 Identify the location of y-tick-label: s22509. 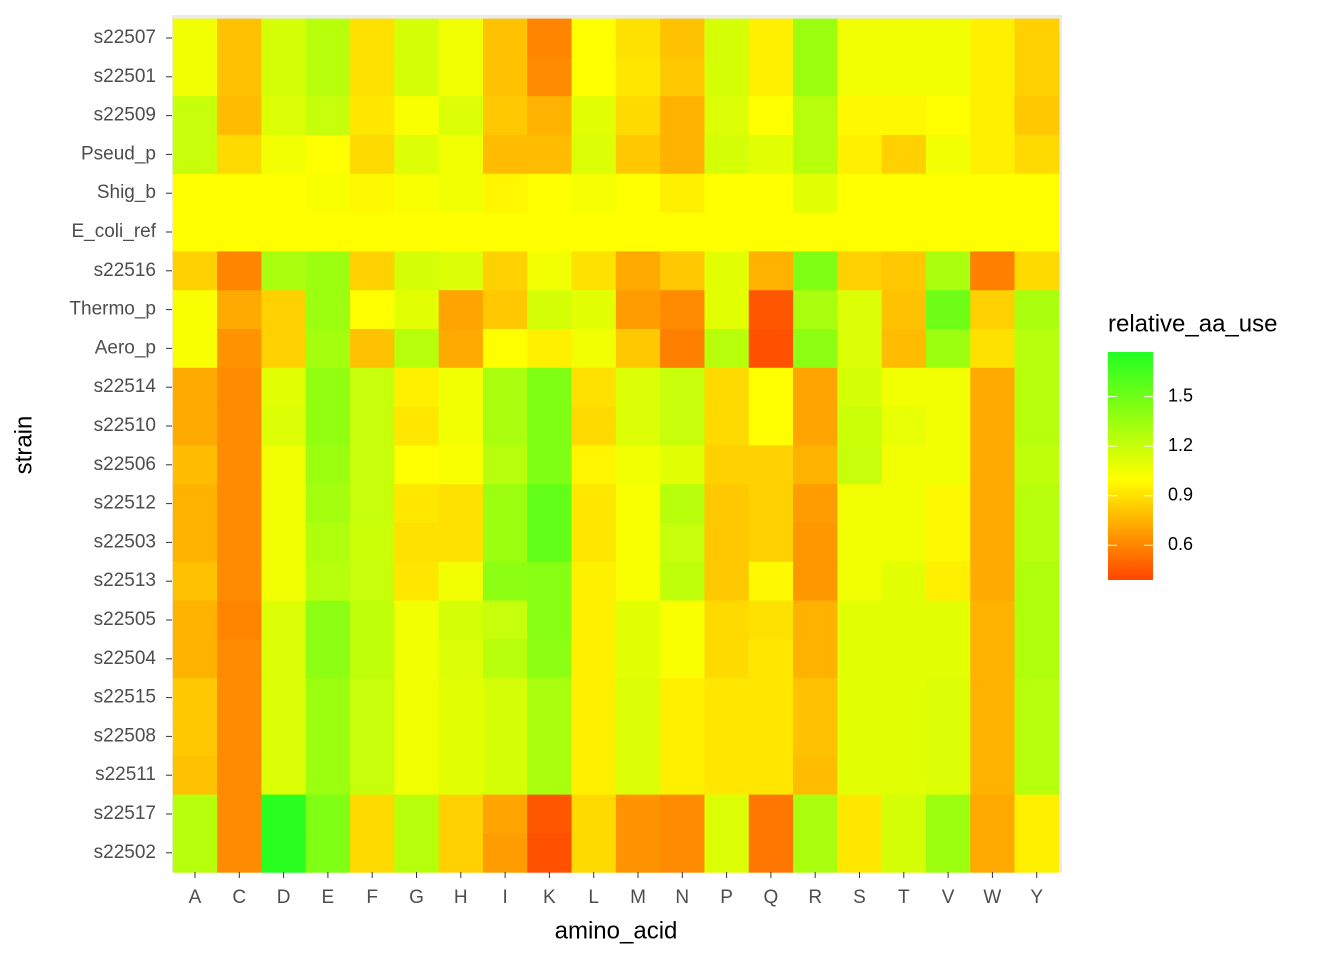
(125, 115).